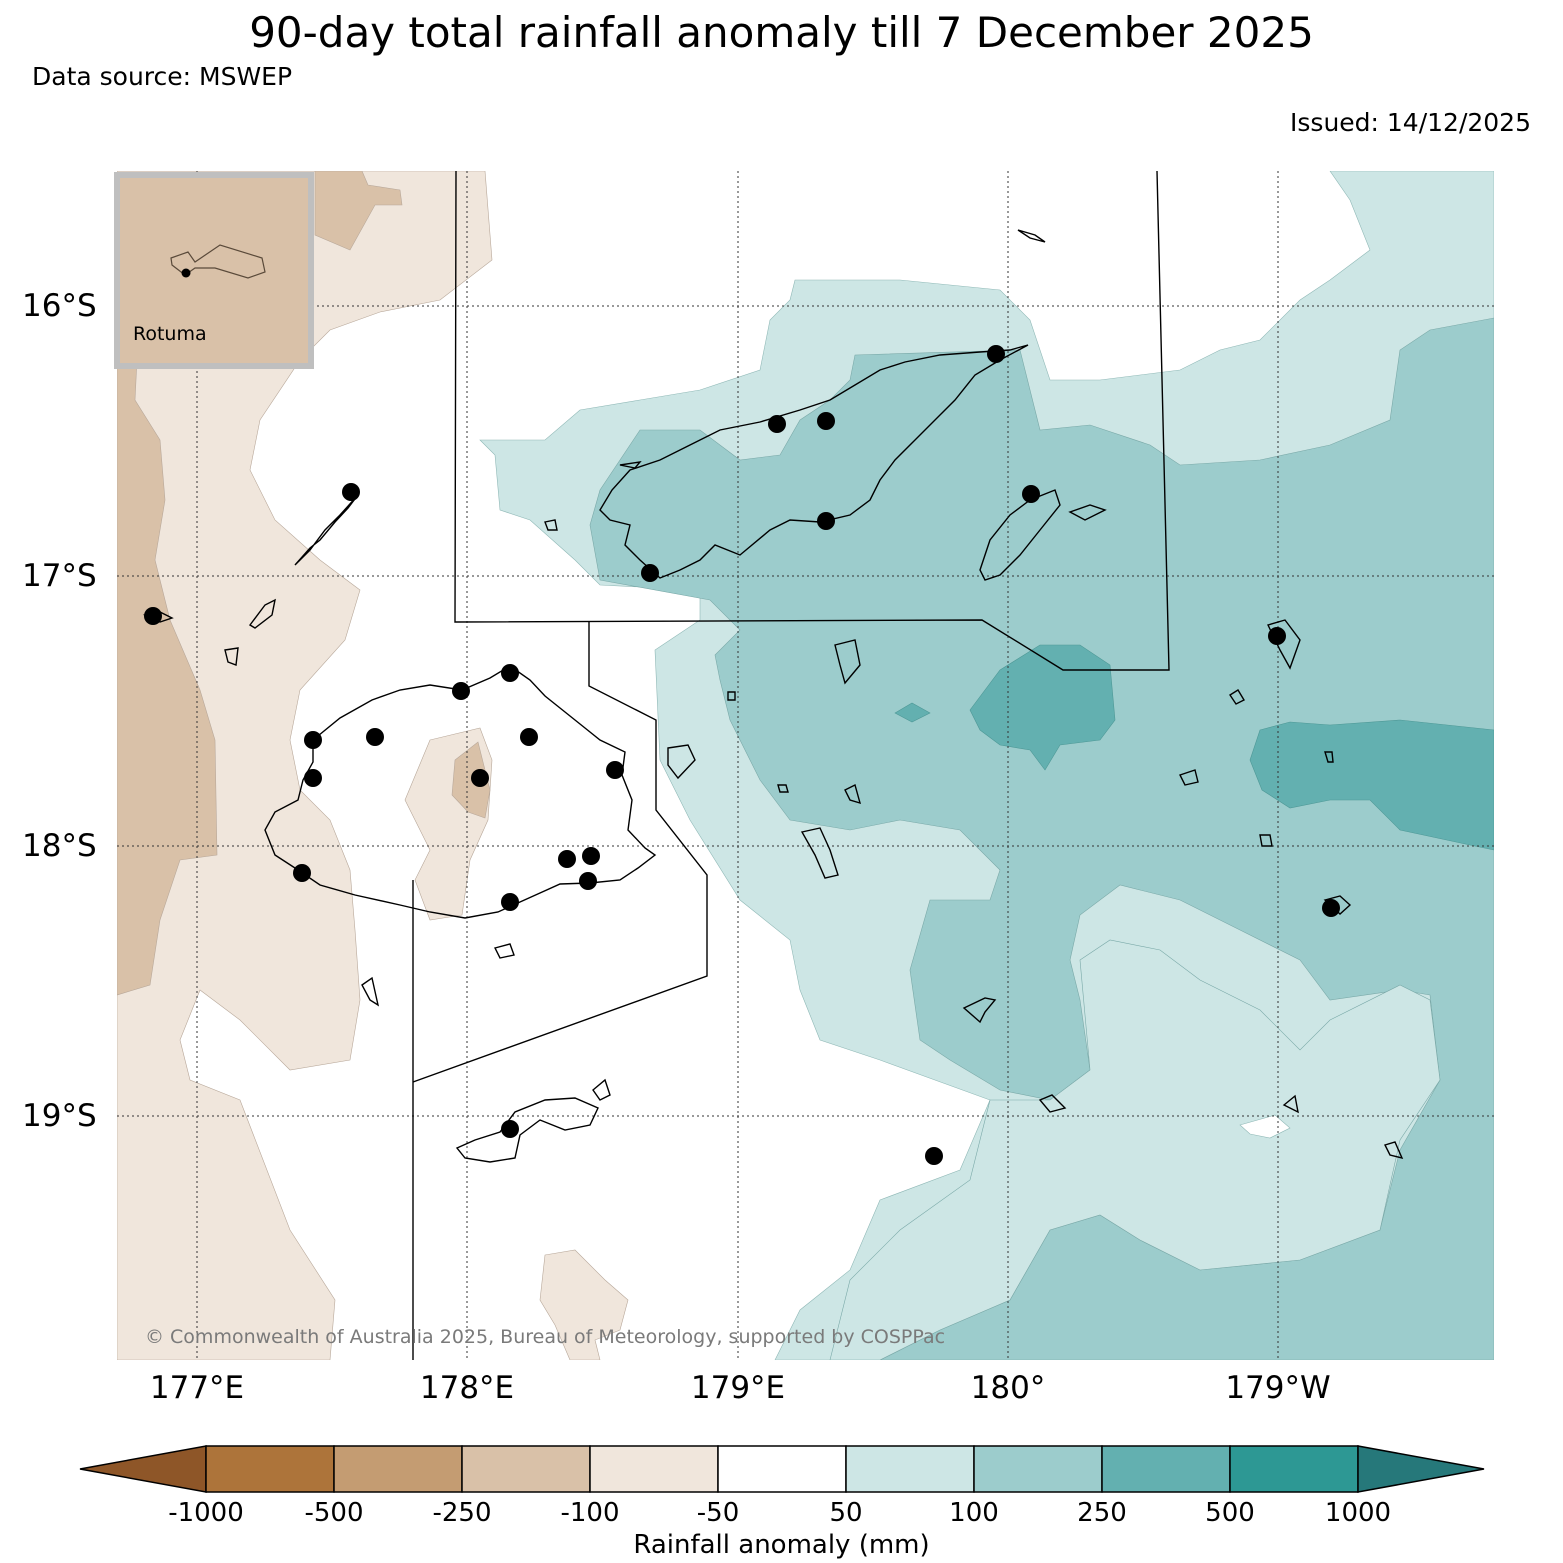 Image resolution: width=1563 pixels, height=1563 pixels. I want to click on colorbar-arrow-low, so click(143, 1469).